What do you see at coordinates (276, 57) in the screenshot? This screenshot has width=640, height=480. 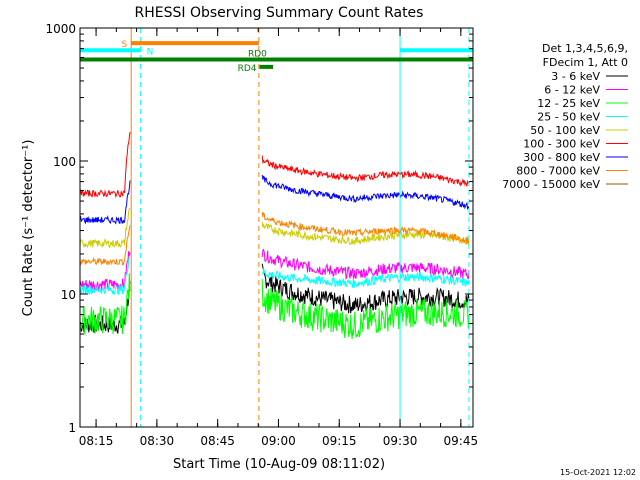 I see `state-bars: S N RD0 RD4` at bounding box center [276, 57].